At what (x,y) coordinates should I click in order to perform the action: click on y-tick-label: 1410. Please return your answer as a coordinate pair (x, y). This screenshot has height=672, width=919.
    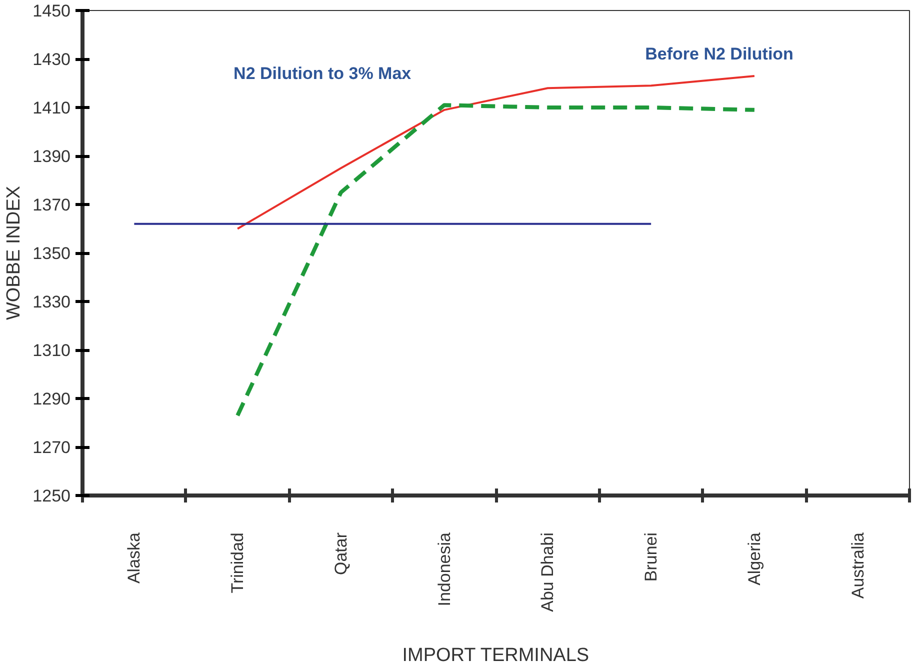
    Looking at the image, I should click on (51, 108).